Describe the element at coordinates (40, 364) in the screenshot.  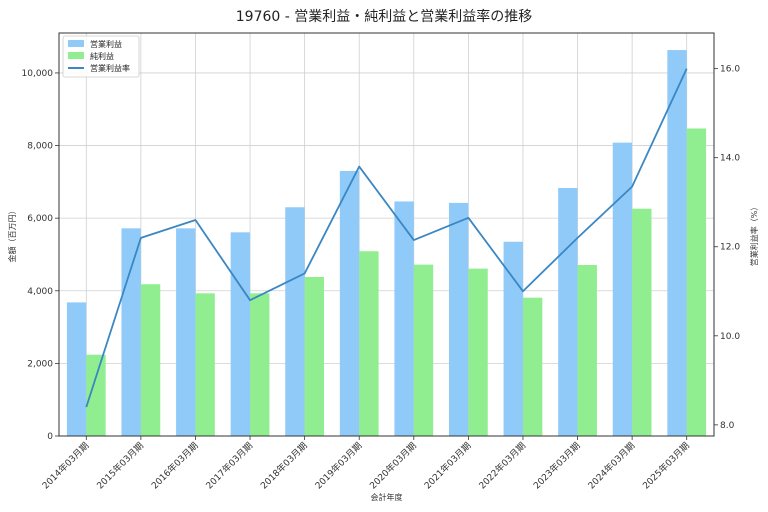
I see `y-tick-label: 2,000` at that location.